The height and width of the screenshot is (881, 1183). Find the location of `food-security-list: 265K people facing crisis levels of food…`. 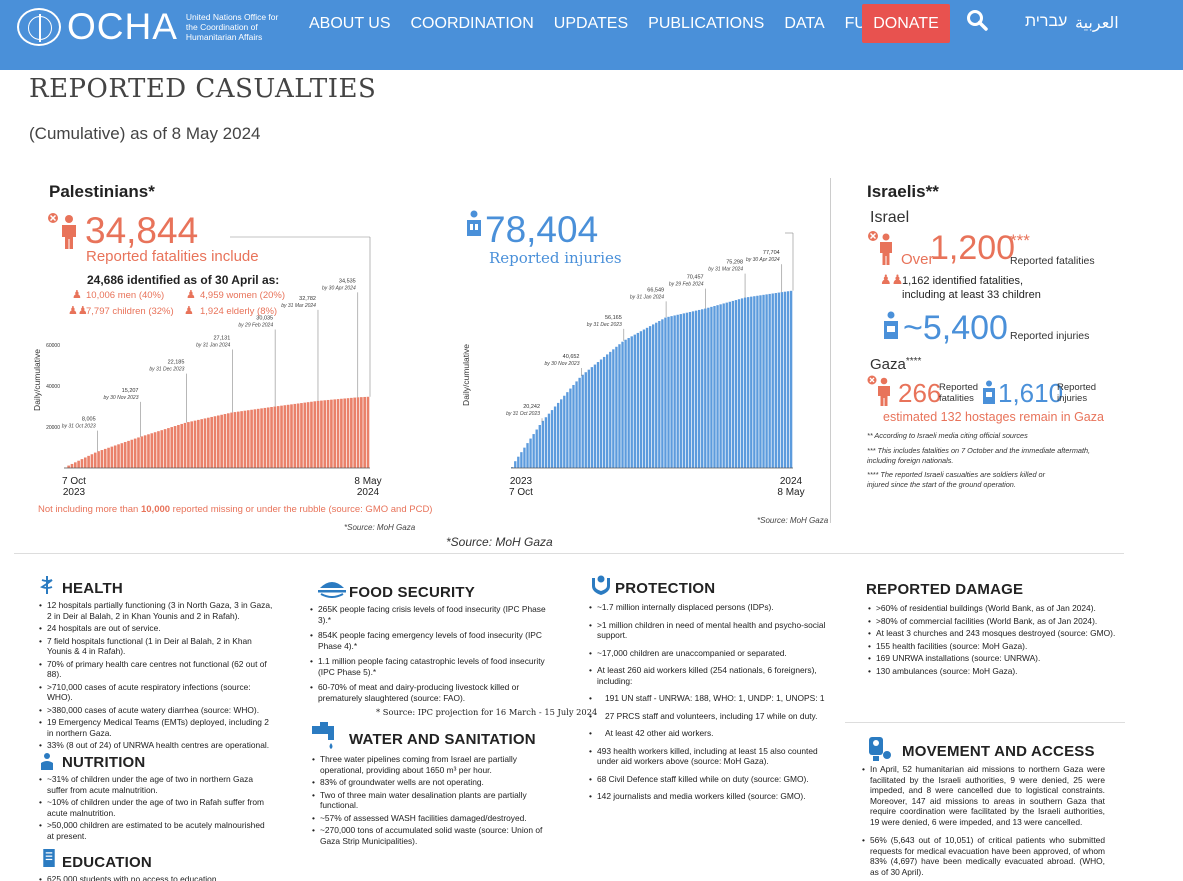

food-security-list: 265K people facing crisis levels of food… is located at coordinates (428, 656).